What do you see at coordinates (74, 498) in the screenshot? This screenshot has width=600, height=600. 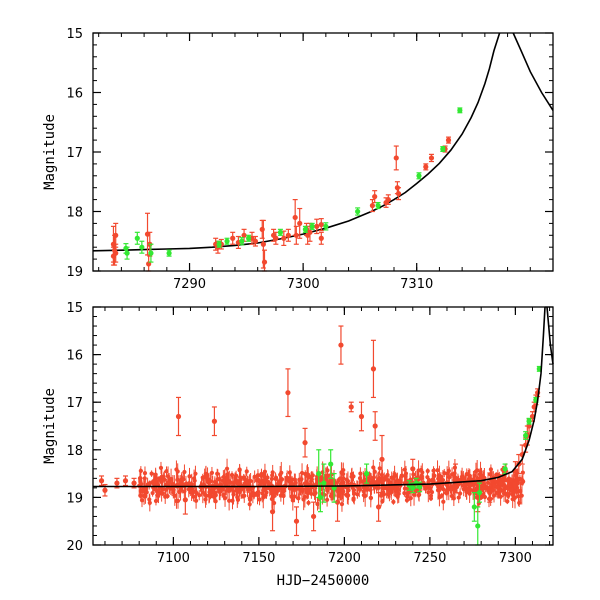 I see `y-tick-label: 19` at bounding box center [74, 498].